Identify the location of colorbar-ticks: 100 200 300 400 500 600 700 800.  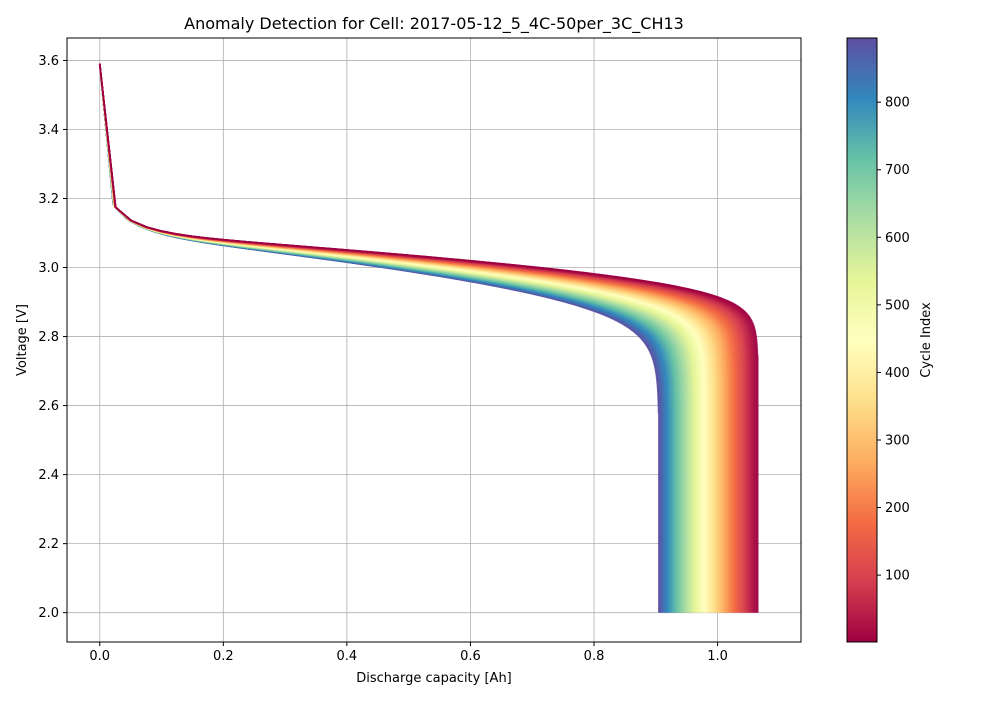
(893, 340).